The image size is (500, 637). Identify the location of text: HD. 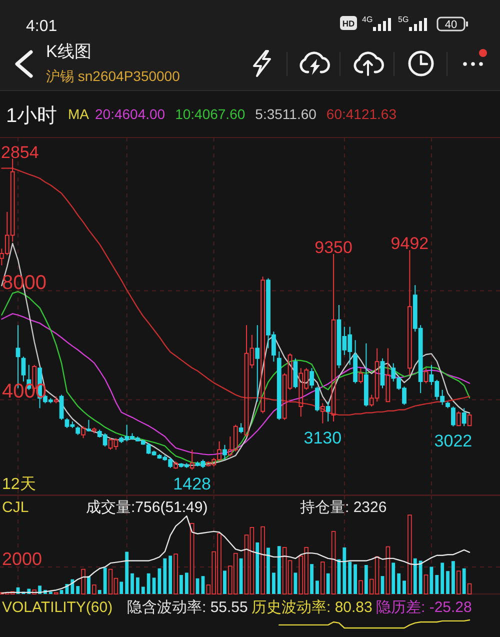
(348, 23).